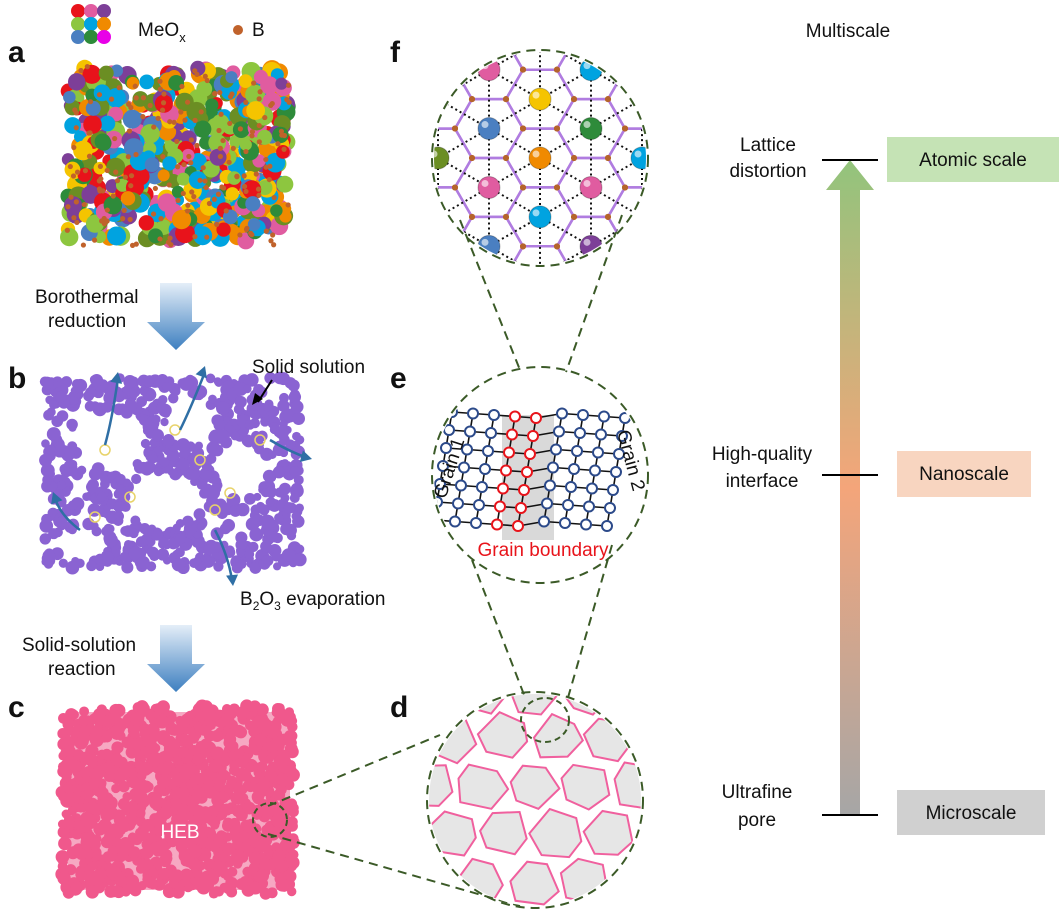 Image resolution: width=1062 pixels, height=910 pixels. I want to click on legend-label: B, so click(258, 30).